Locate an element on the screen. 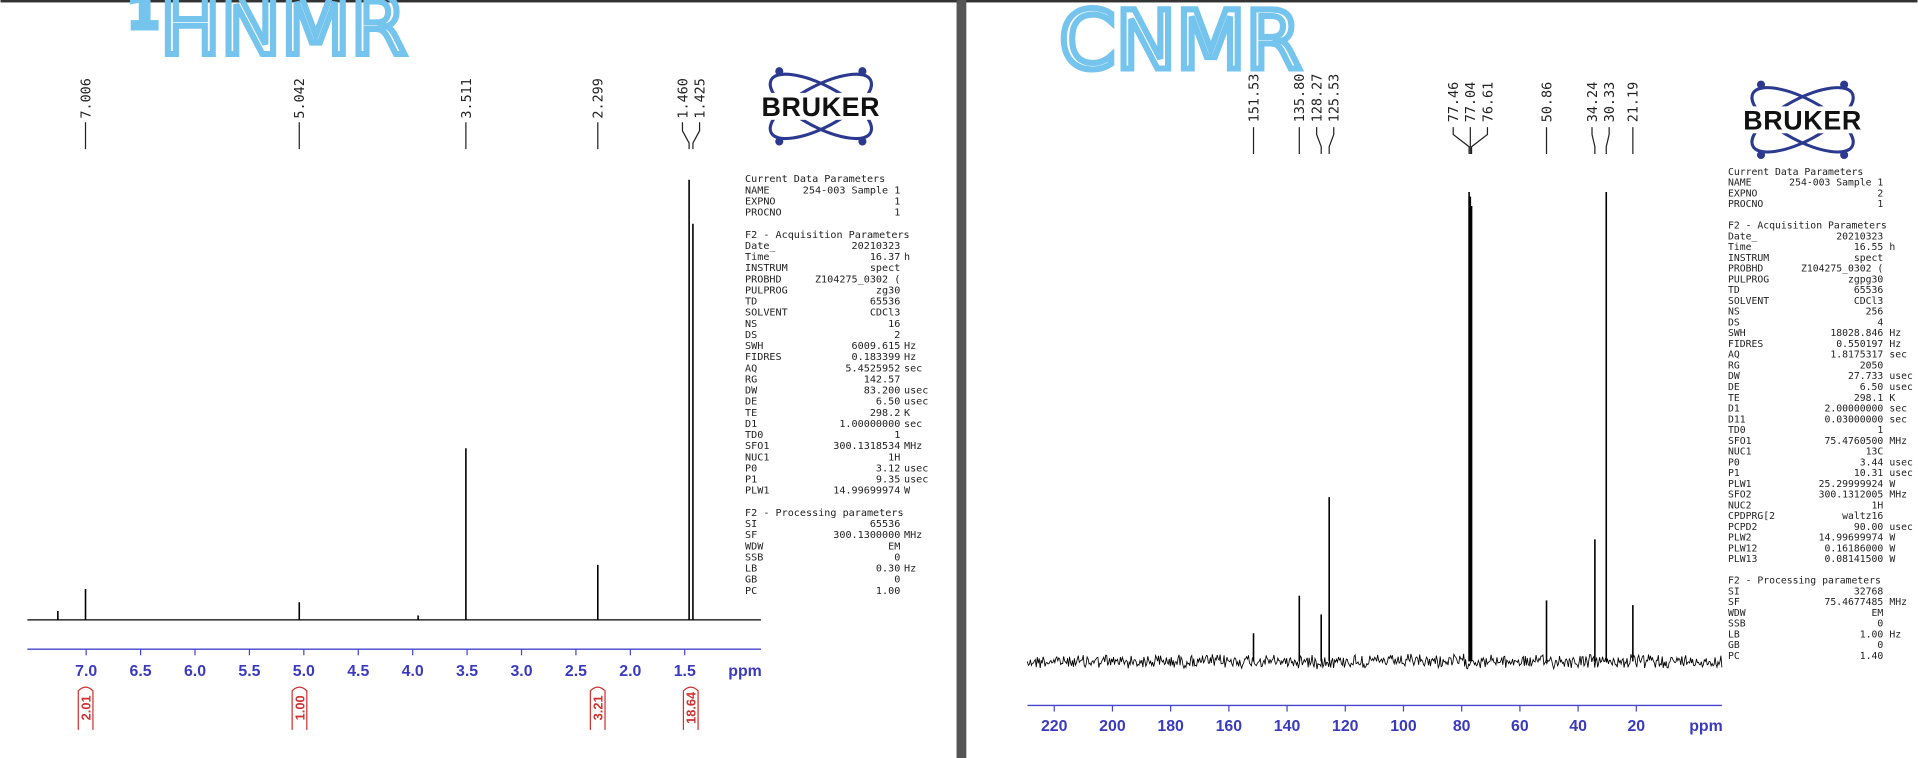  integral-label: 3.21 is located at coordinates (598, 707).